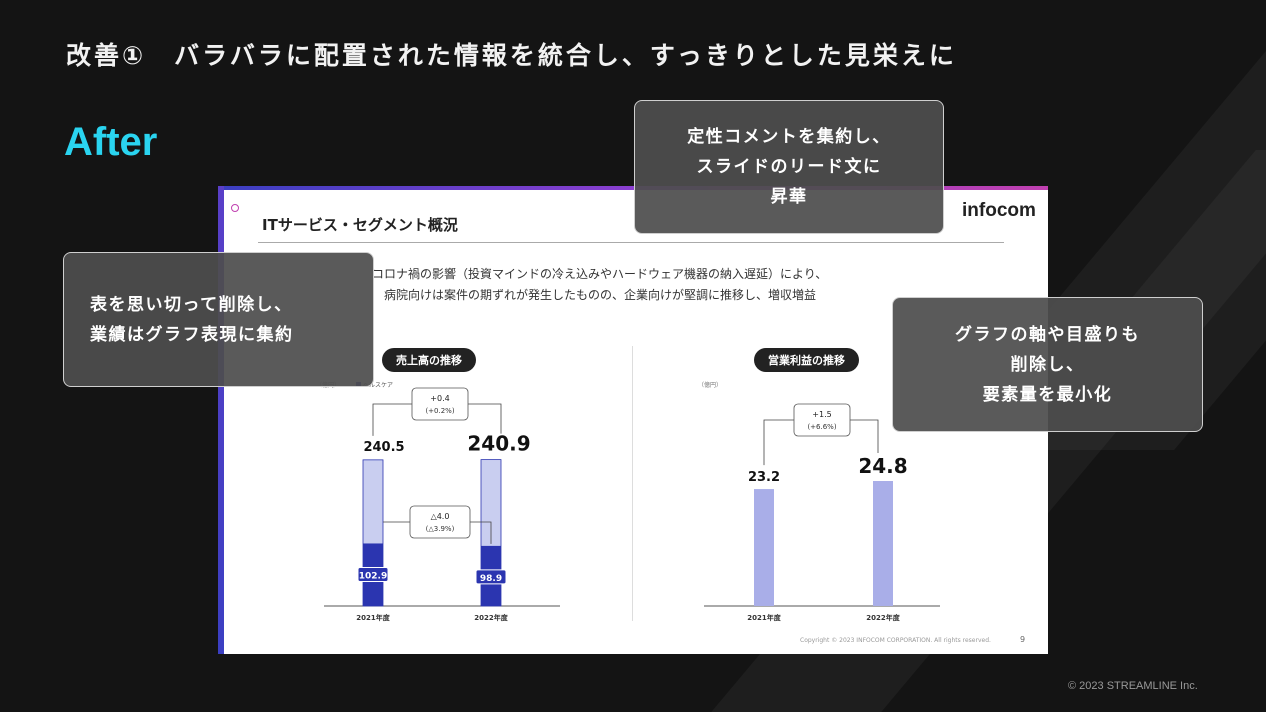  Describe the element at coordinates (789, 137) in the screenshot. I see `callout-line: 定性コメントを集約し、` at that location.